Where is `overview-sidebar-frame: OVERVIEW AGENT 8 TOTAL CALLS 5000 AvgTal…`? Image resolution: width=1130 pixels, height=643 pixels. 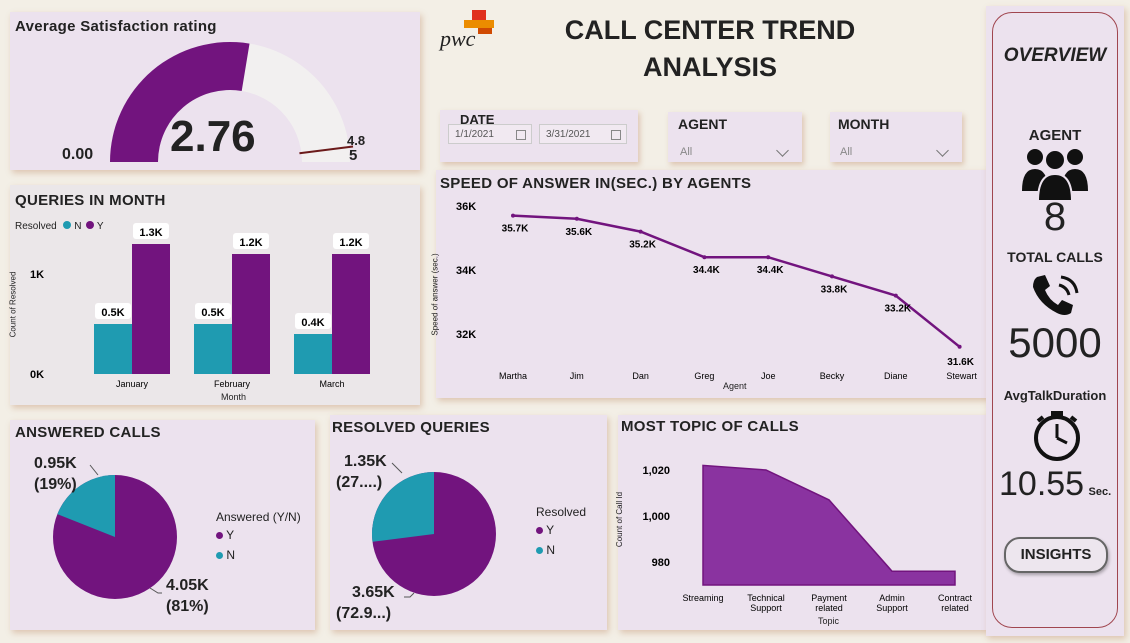 overview-sidebar-frame: OVERVIEW AGENT 8 TOTAL CALLS 5000 AvgTal… is located at coordinates (1055, 321).